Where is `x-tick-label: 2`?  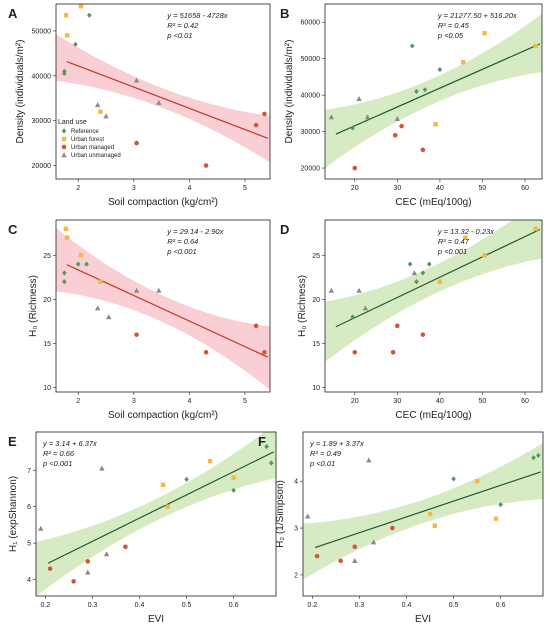 x-tick-label: 2 is located at coordinates (78, 401).